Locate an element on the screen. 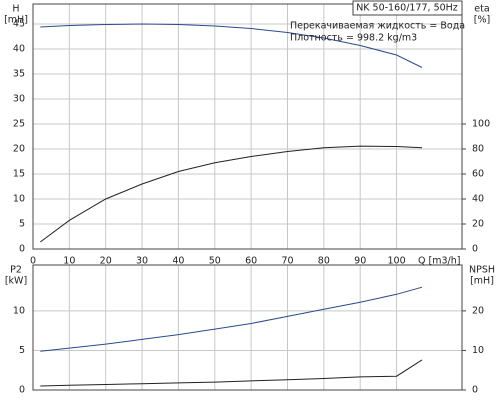 The image size is (500, 400). y-axis-label: H is located at coordinates (15, 9).